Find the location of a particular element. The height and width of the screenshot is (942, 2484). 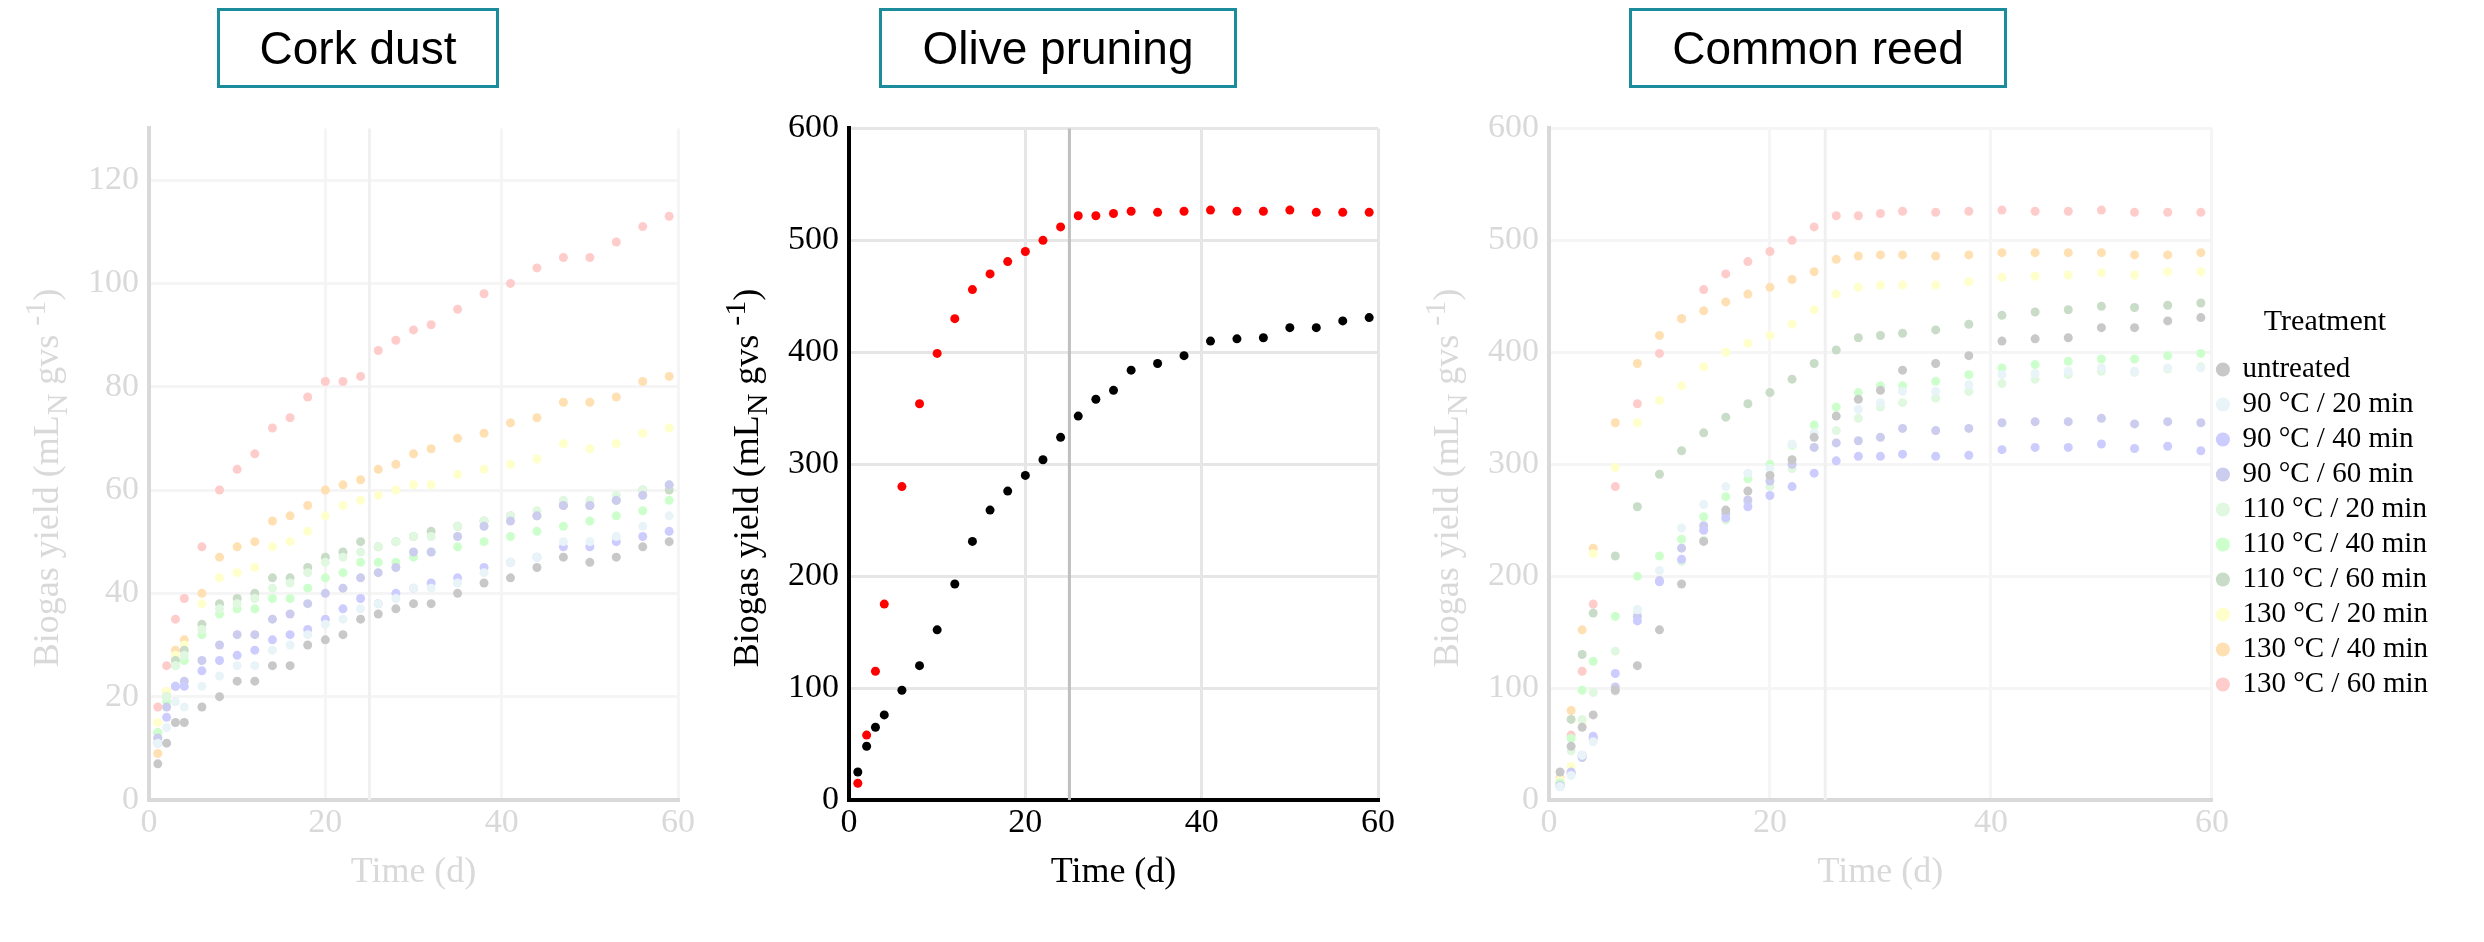

x-tick-label: 60 is located at coordinates (1378, 821).